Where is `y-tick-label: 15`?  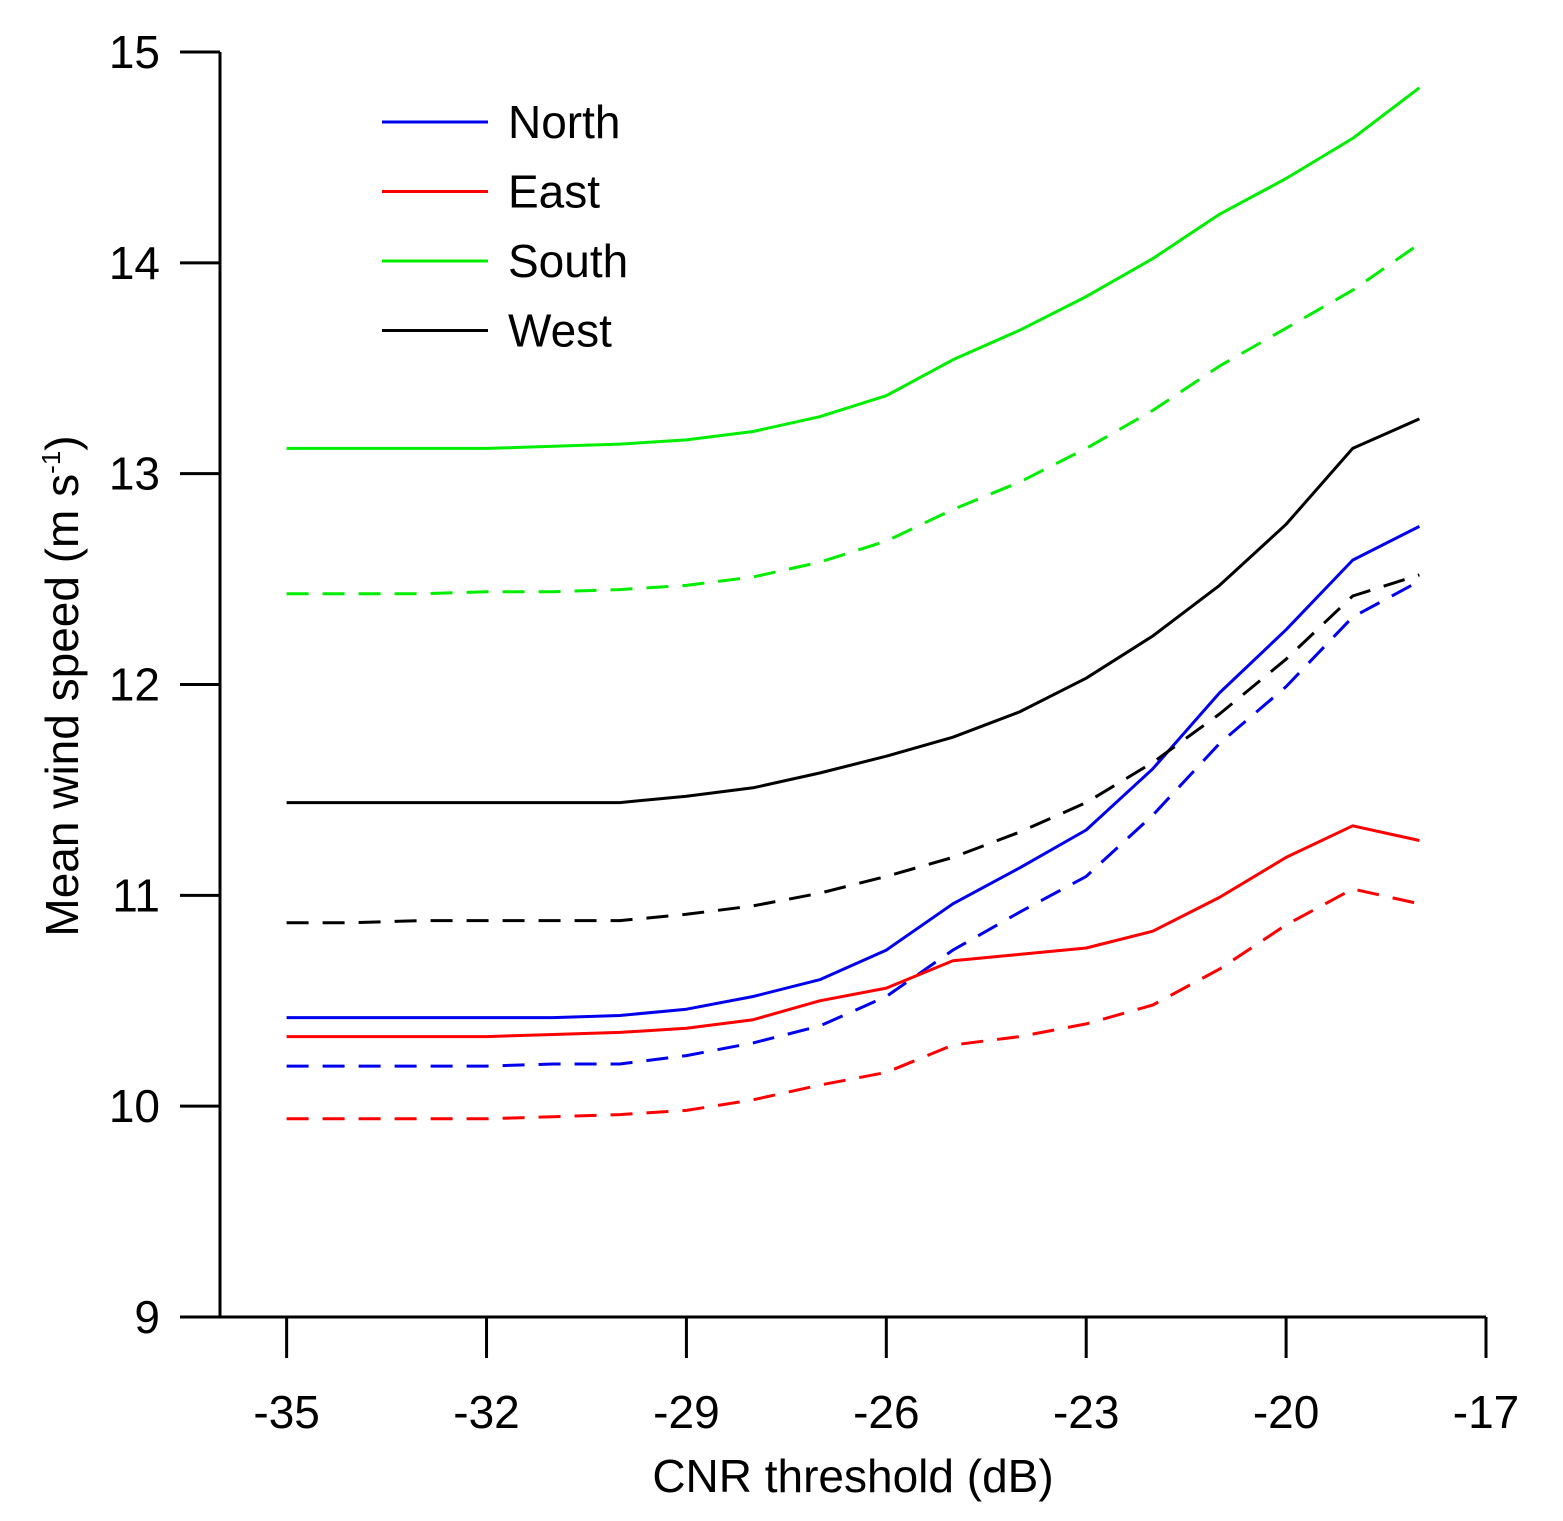 y-tick-label: 15 is located at coordinates (134, 52).